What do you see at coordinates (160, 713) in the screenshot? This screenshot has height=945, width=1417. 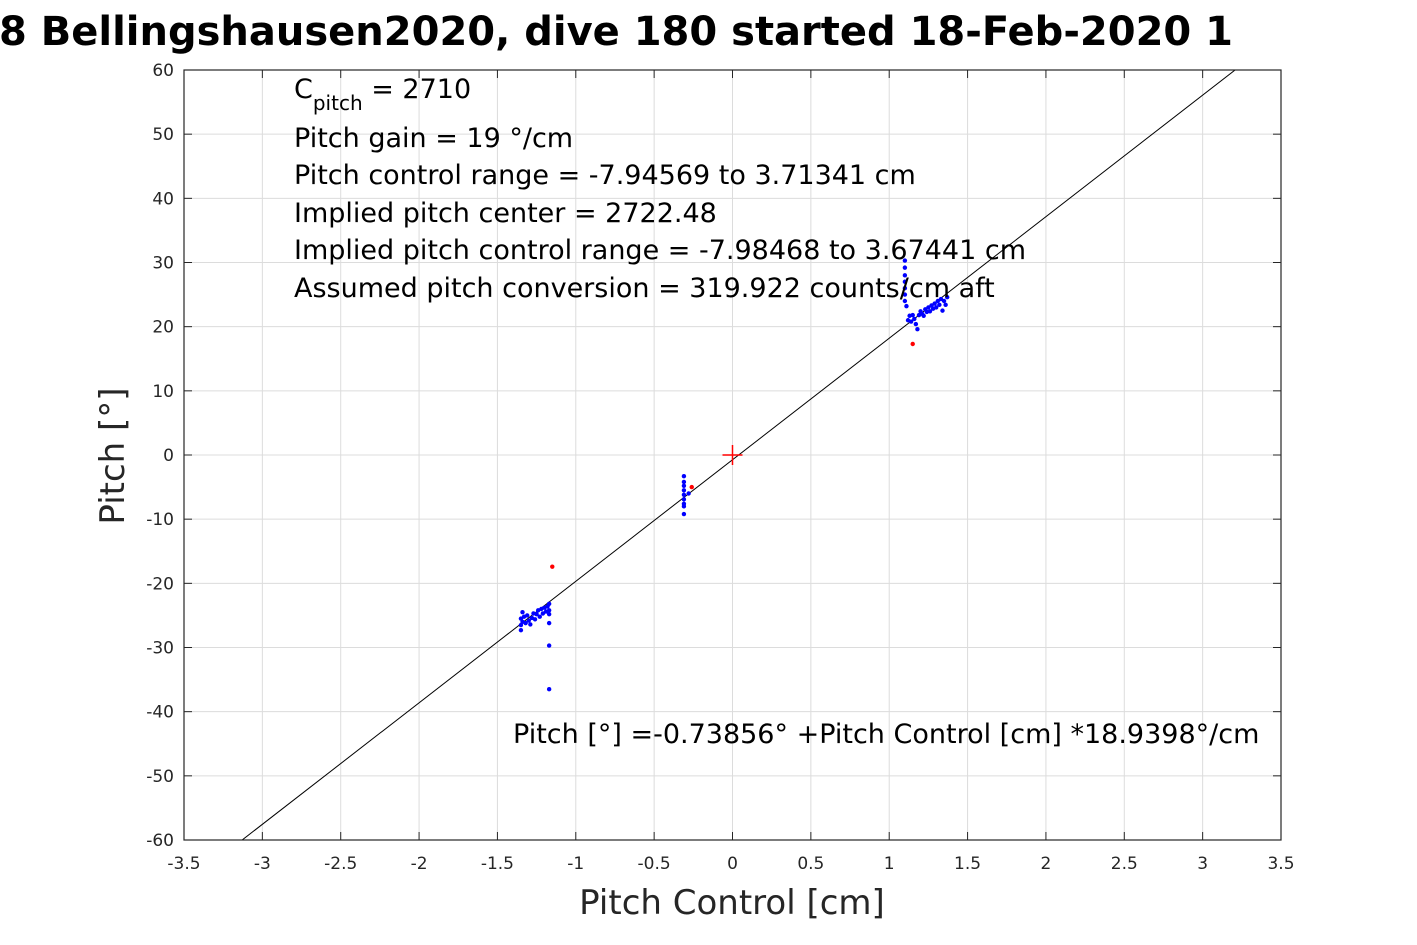 I see `y-tick-label: -40` at bounding box center [160, 713].